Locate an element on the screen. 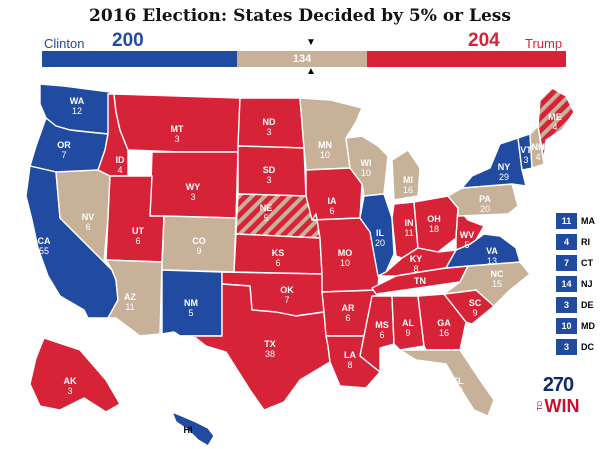 This screenshot has width=600, height=449. trump-total: 204 is located at coordinates (484, 40).